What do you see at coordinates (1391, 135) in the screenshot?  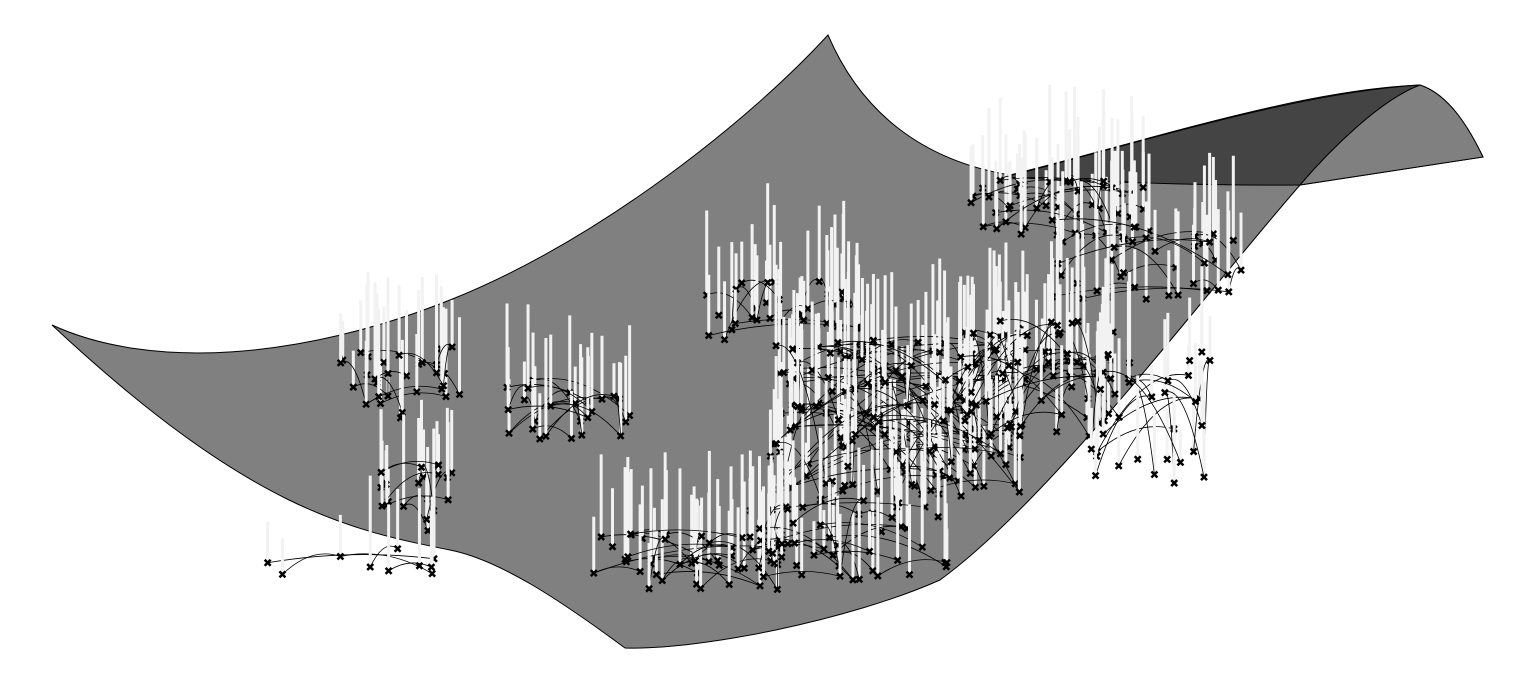 I see `surface-curl` at bounding box center [1391, 135].